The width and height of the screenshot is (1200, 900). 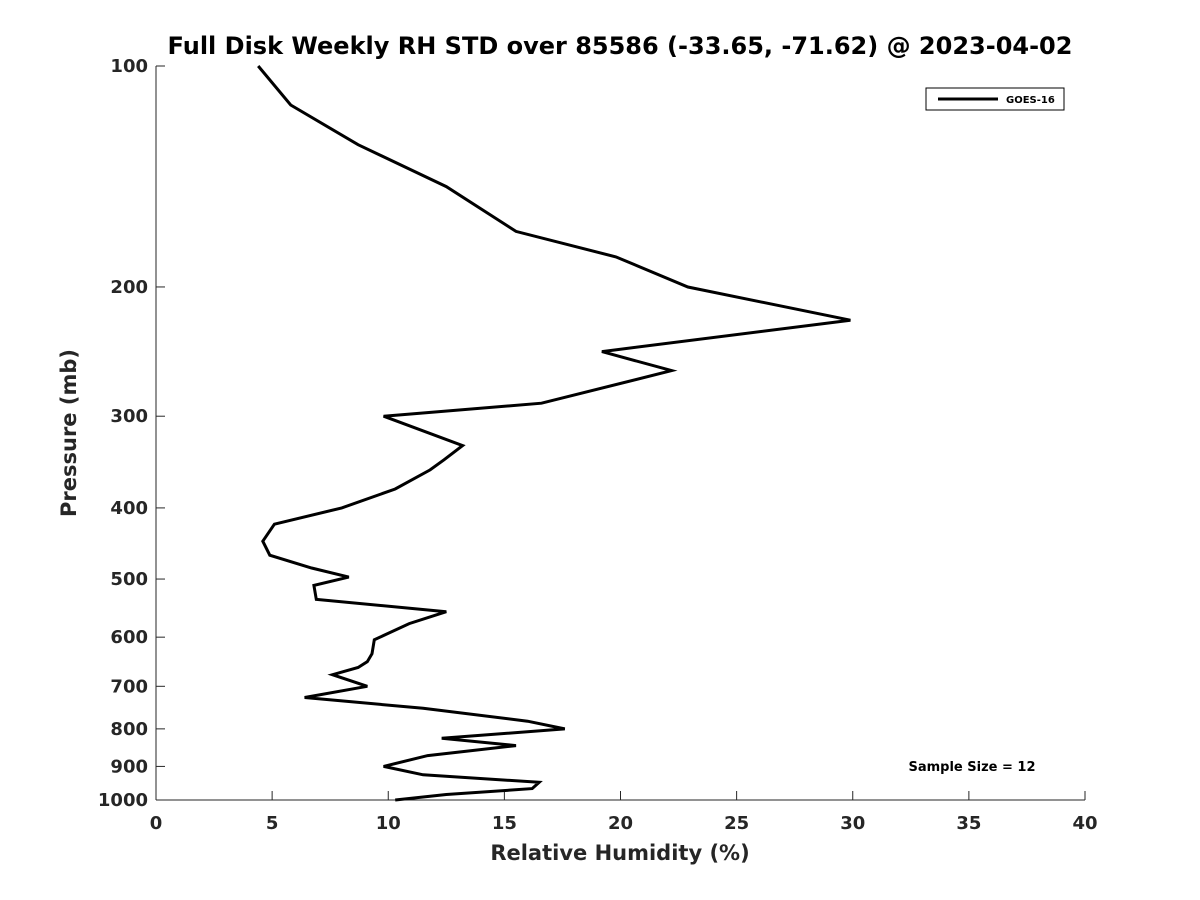 What do you see at coordinates (272, 823) in the screenshot?
I see `x-tick-label: 5` at bounding box center [272, 823].